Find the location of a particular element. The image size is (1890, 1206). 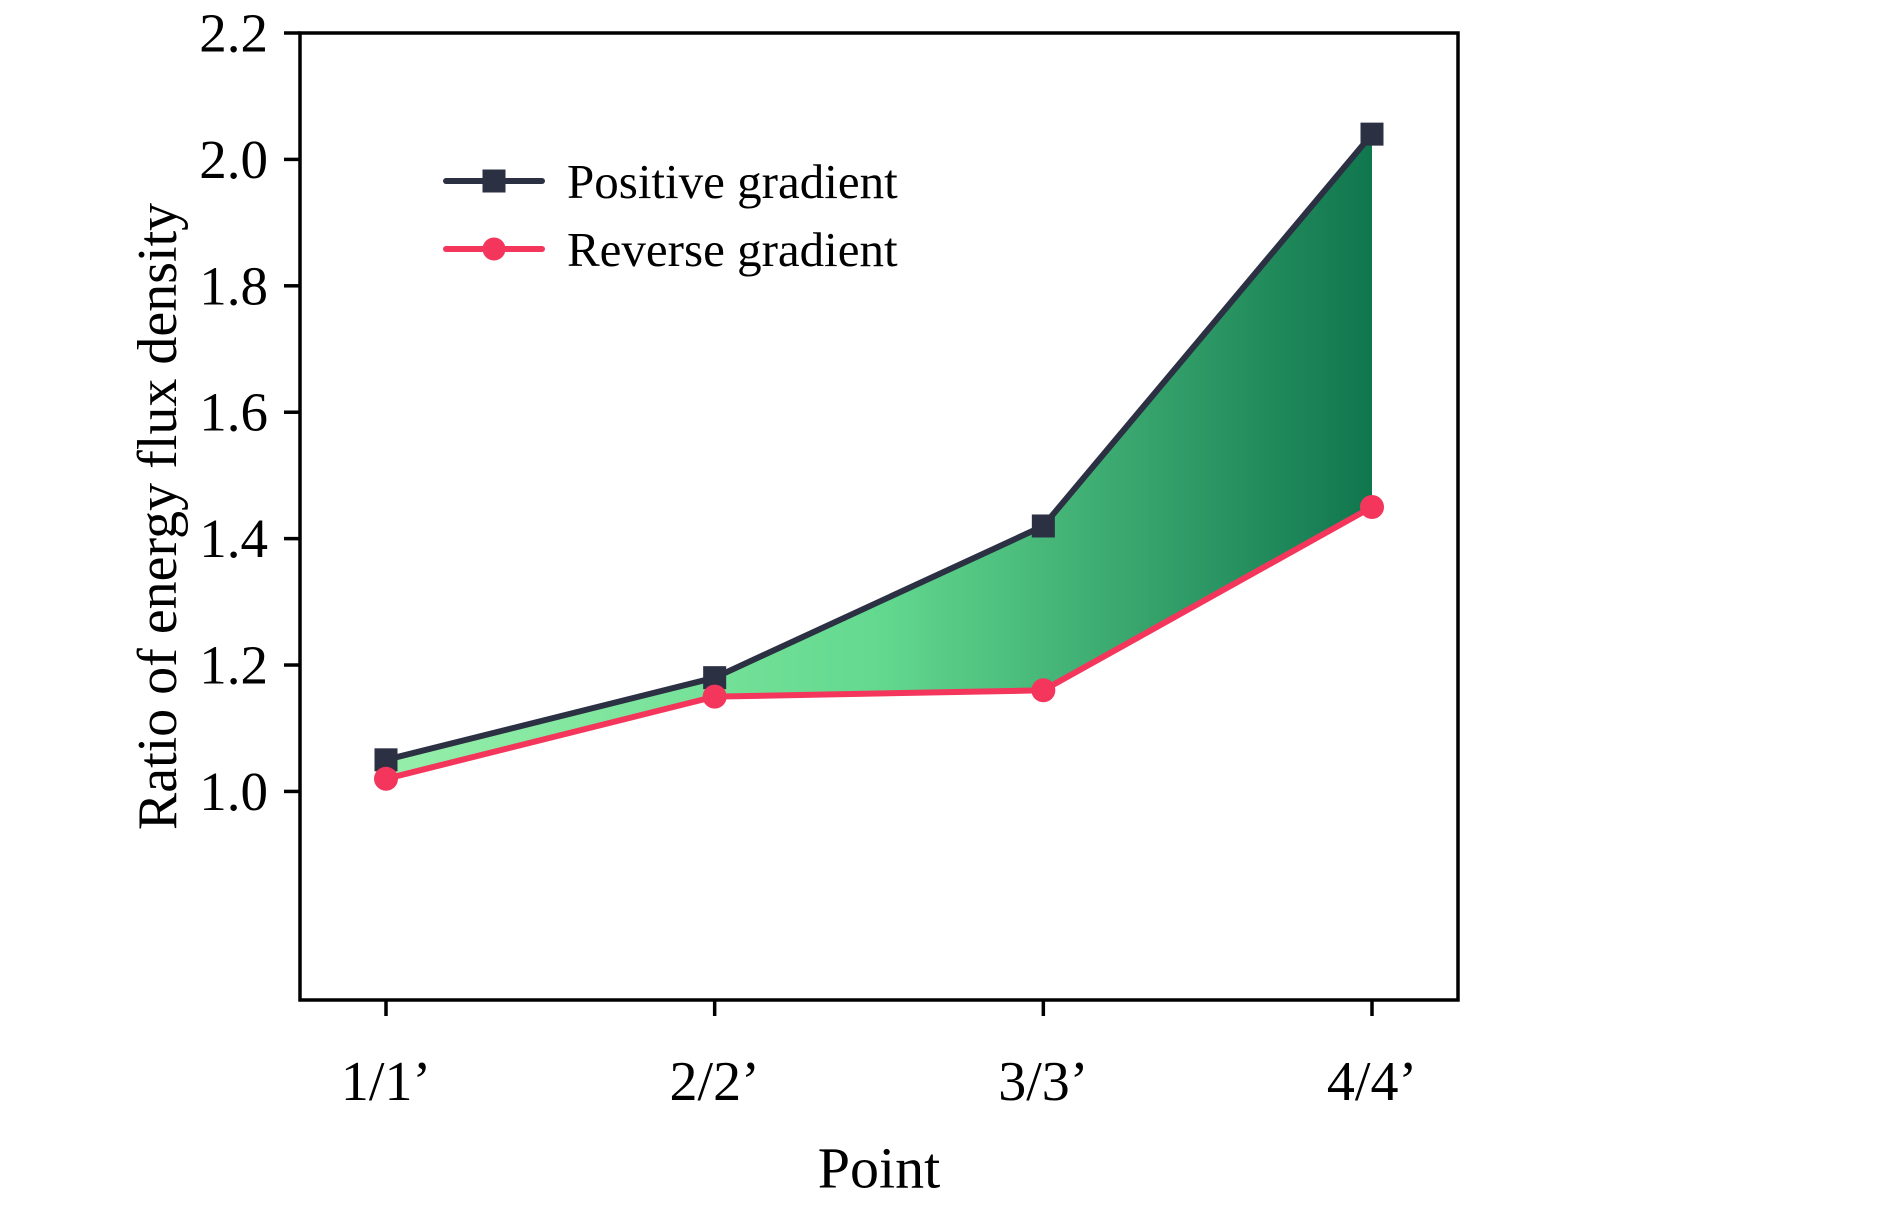

y-tick-label: 2.2 is located at coordinates (233, 33).